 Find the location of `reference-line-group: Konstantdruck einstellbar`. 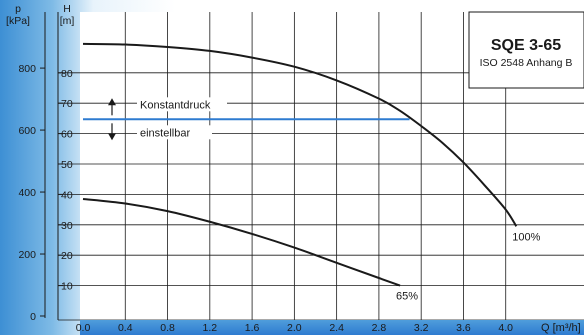

reference-line-group: Konstantdruck einstellbar is located at coordinates (246, 119).